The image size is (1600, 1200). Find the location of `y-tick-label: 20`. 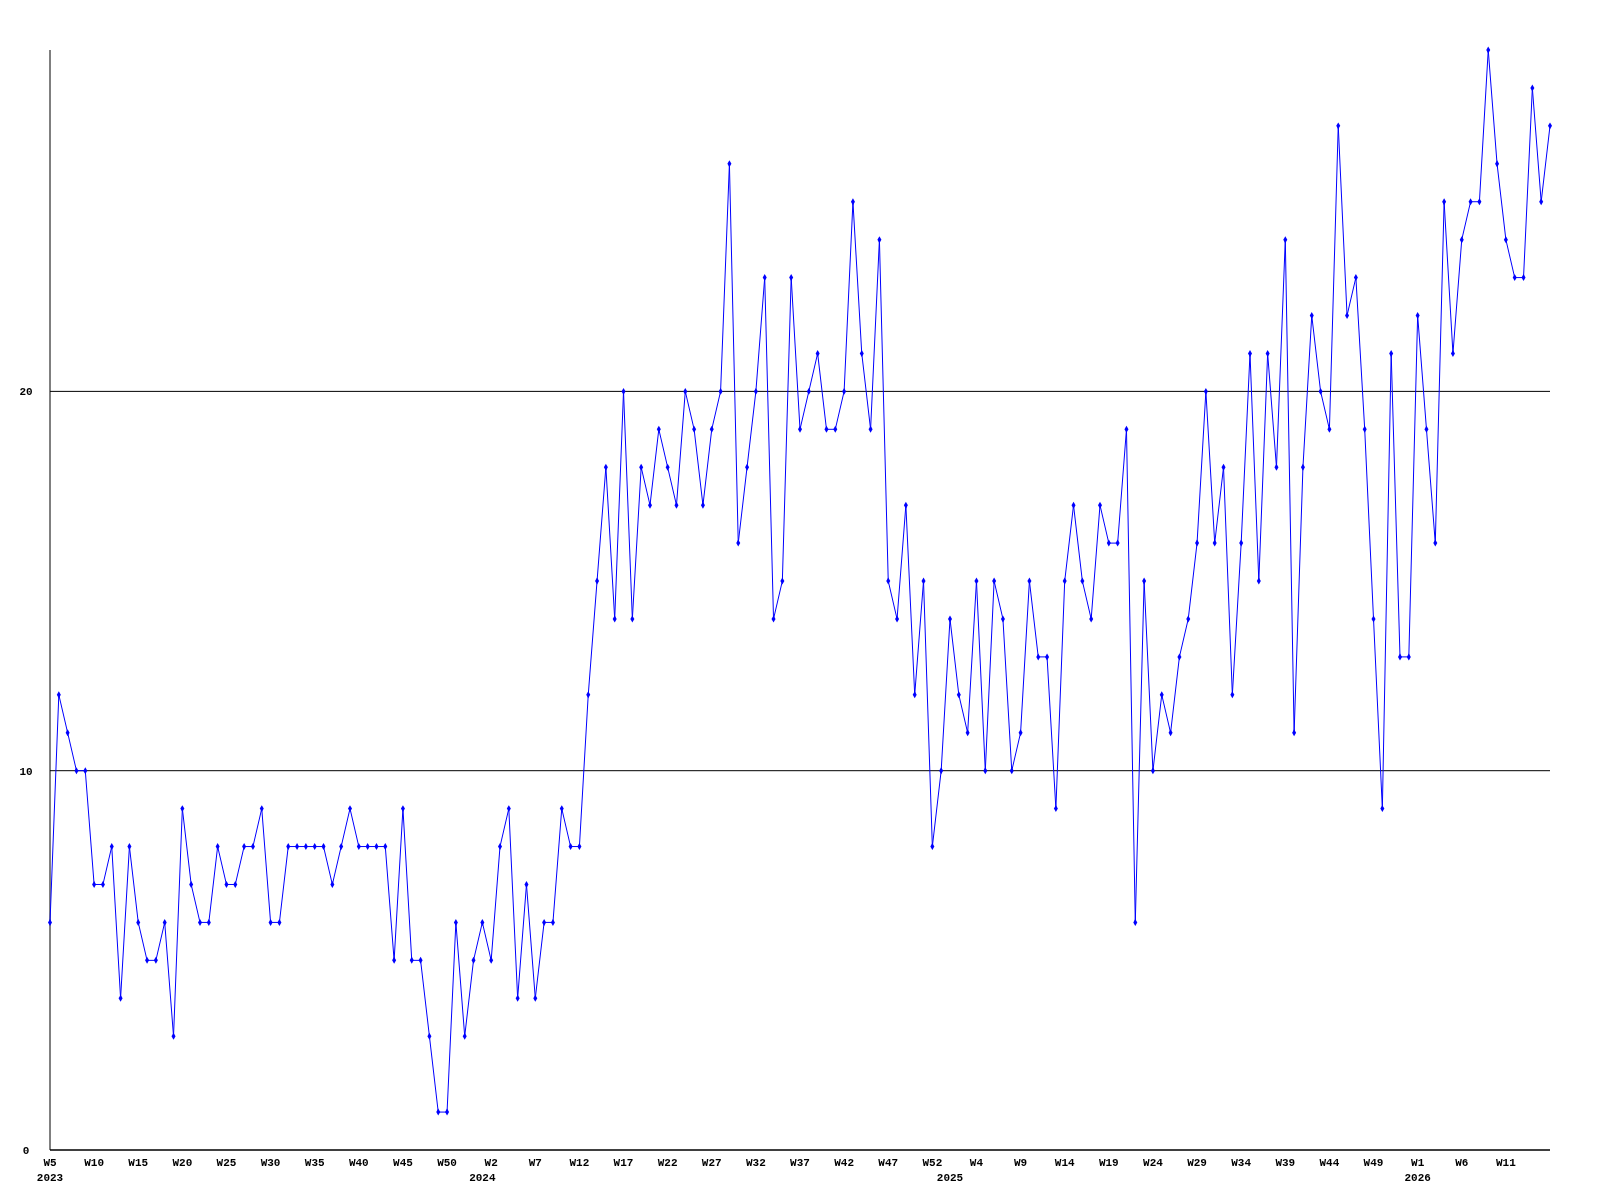

y-tick-label: 20 is located at coordinates (26, 392).